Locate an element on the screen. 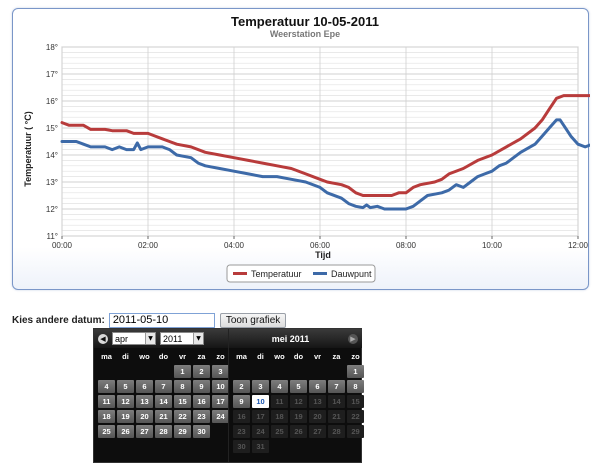 This screenshot has width=600, height=471. x-tick-label: 10:00 is located at coordinates (492, 245).